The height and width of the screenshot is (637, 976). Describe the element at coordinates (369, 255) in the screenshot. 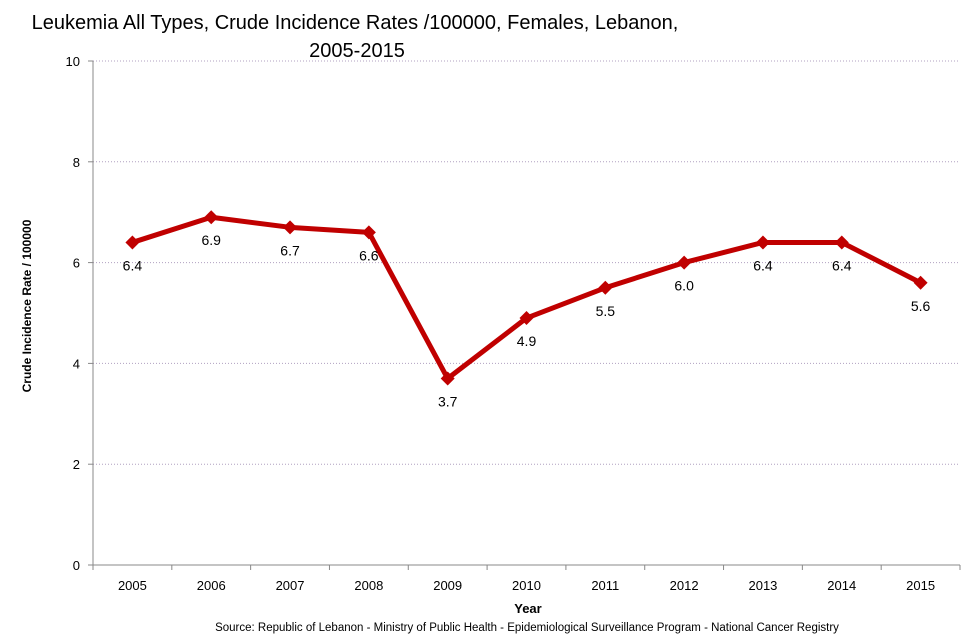

I see `data-label: 6.6` at that location.